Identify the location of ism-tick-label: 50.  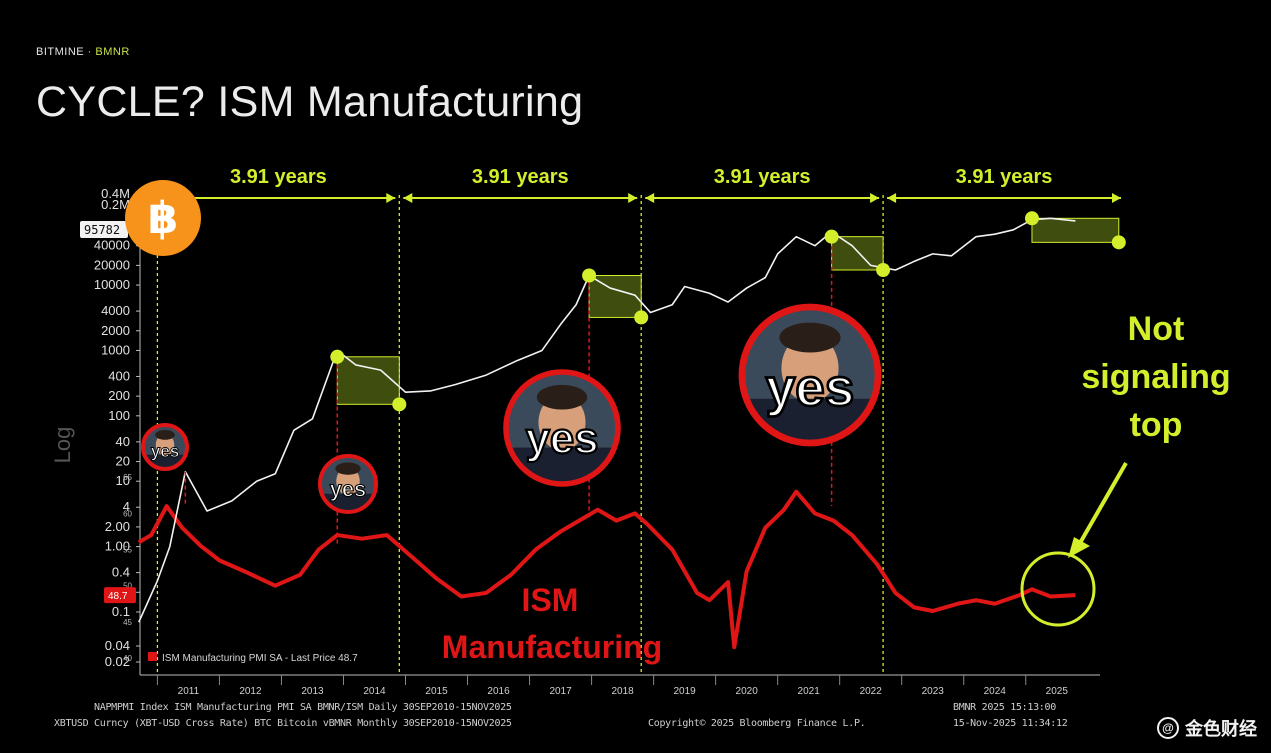
(127, 586).